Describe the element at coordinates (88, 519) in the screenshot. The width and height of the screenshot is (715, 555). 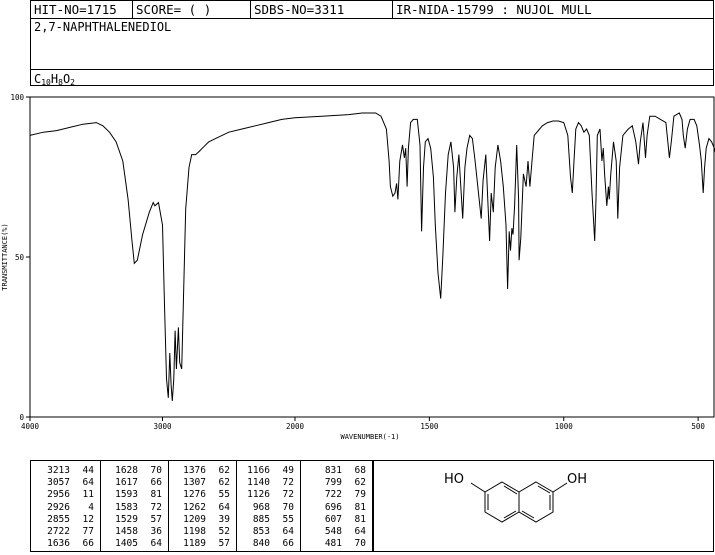
I see `peak-transmittance: 12` at that location.